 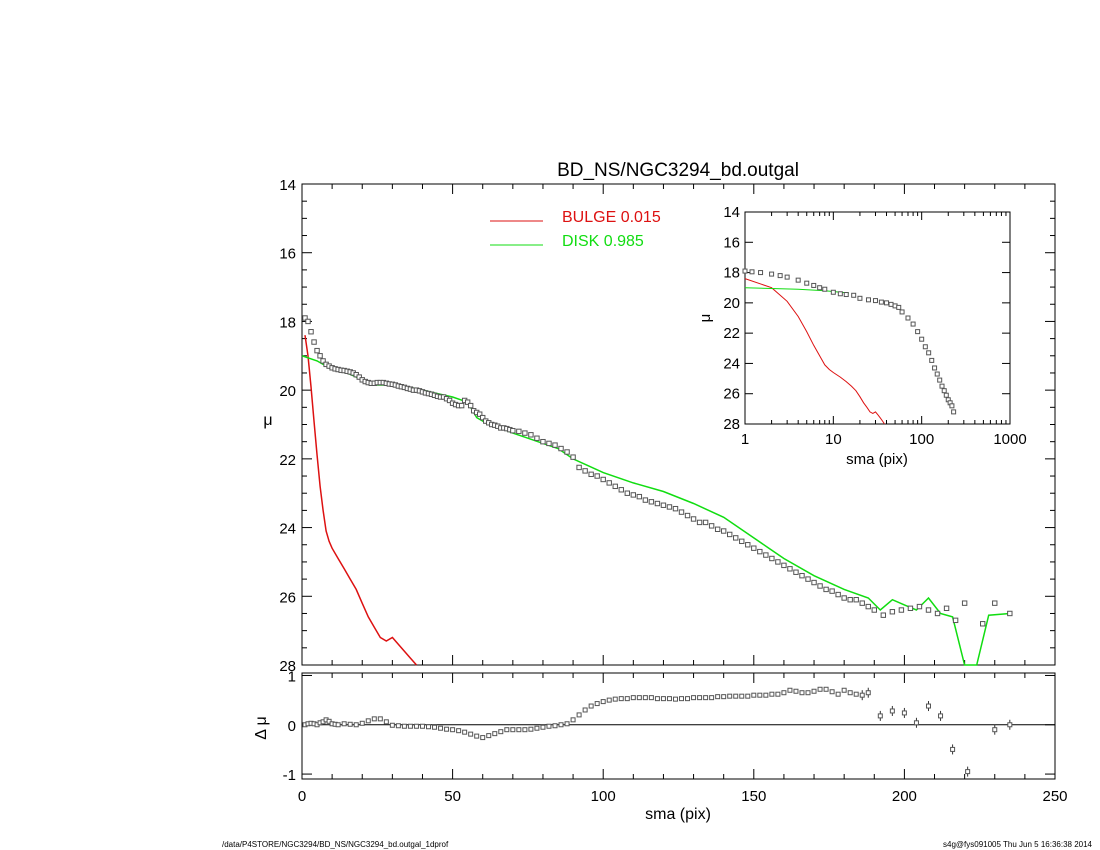 What do you see at coordinates (877, 459) in the screenshot?
I see `inset-x-axis-label: sma (pix)` at bounding box center [877, 459].